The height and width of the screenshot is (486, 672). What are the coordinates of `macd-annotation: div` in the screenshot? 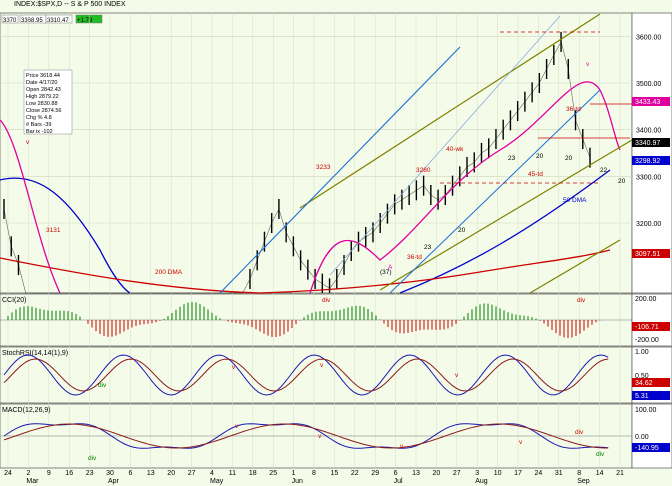 It's located at (92, 458).